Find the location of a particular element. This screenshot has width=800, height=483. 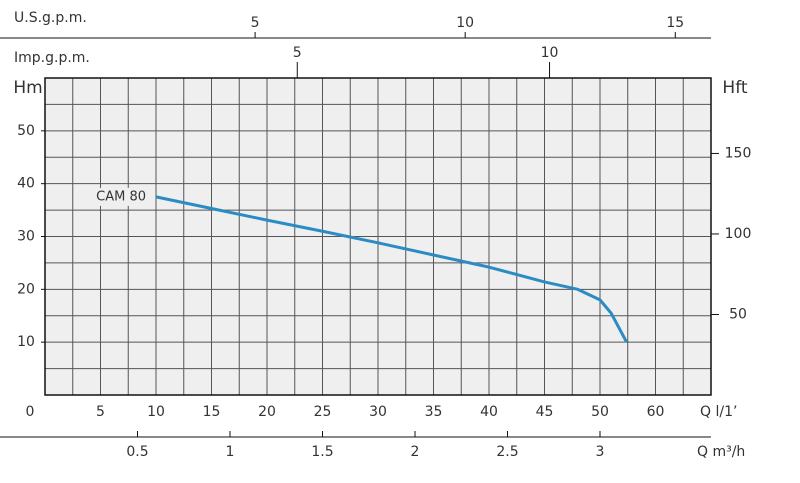

y-tick-label: 20 is located at coordinates (26, 289).